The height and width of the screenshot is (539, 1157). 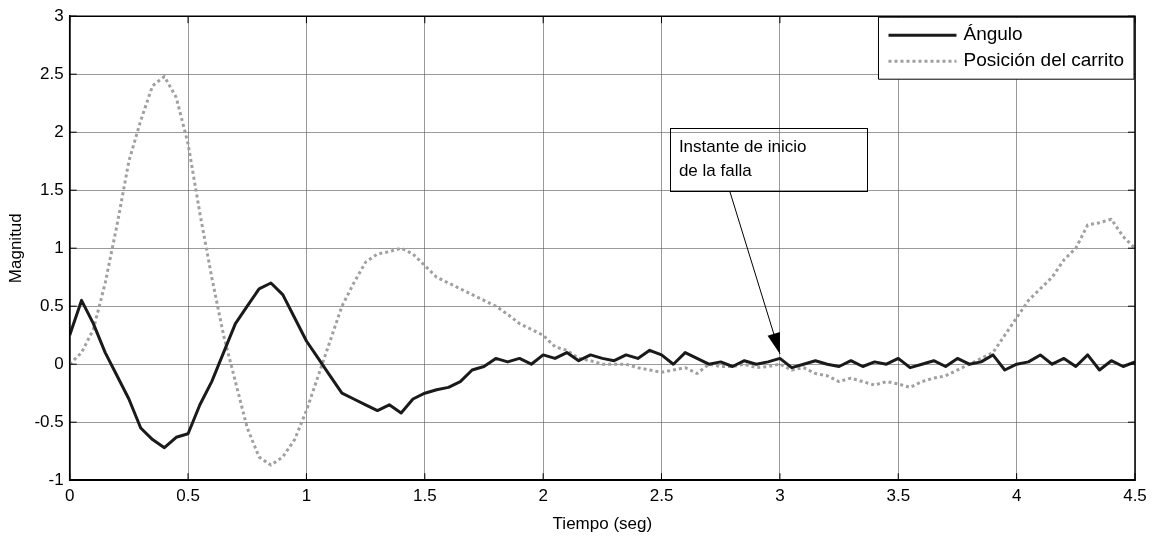 What do you see at coordinates (52, 305) in the screenshot?
I see `y-tick-label: 0.5` at bounding box center [52, 305].